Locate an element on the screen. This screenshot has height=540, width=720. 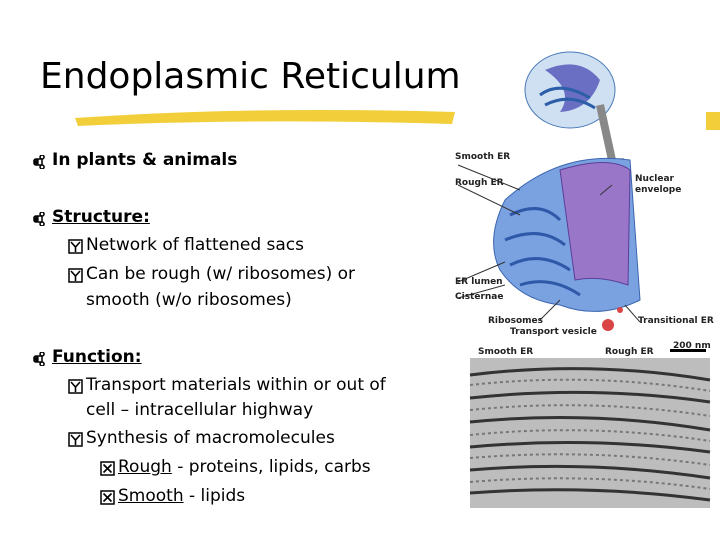
bullet-line: Function: is located at coordinates (97, 357).